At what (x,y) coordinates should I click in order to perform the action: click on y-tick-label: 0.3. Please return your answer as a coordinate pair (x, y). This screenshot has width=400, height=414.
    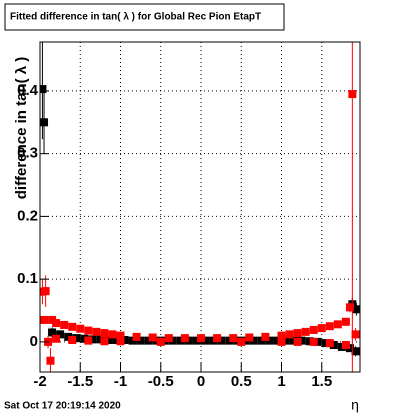
    Looking at the image, I should click on (27, 153).